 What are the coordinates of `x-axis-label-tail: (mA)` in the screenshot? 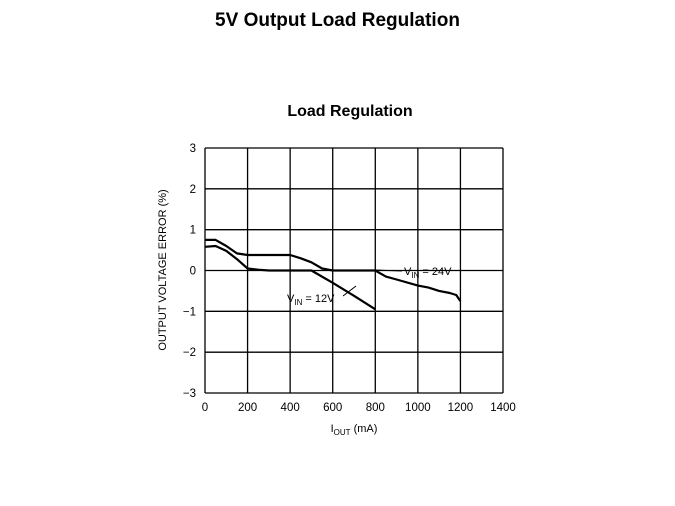 It's located at (364, 429).